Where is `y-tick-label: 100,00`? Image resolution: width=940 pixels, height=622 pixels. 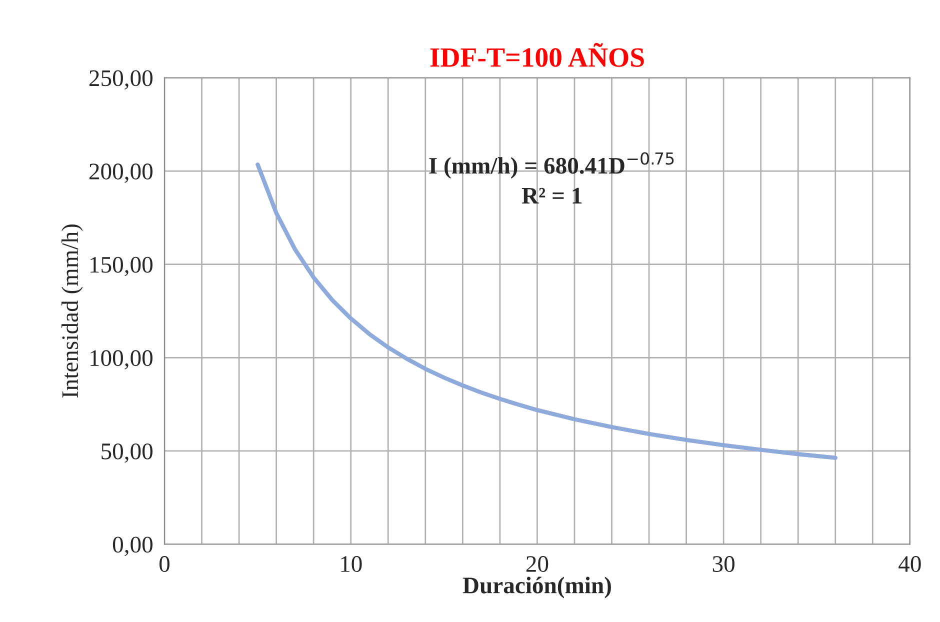 y-tick-label: 100,00 is located at coordinates (121, 360).